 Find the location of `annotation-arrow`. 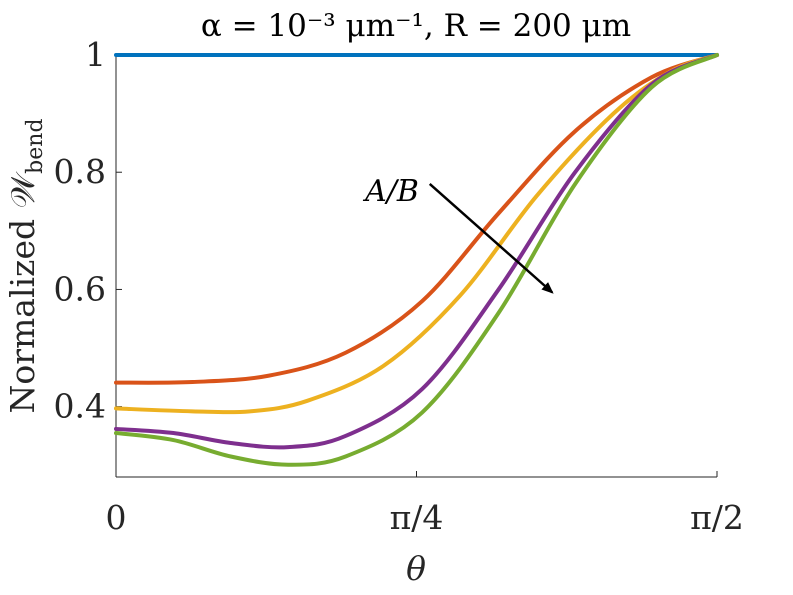

annotation-arrow is located at coordinates (491, 238).